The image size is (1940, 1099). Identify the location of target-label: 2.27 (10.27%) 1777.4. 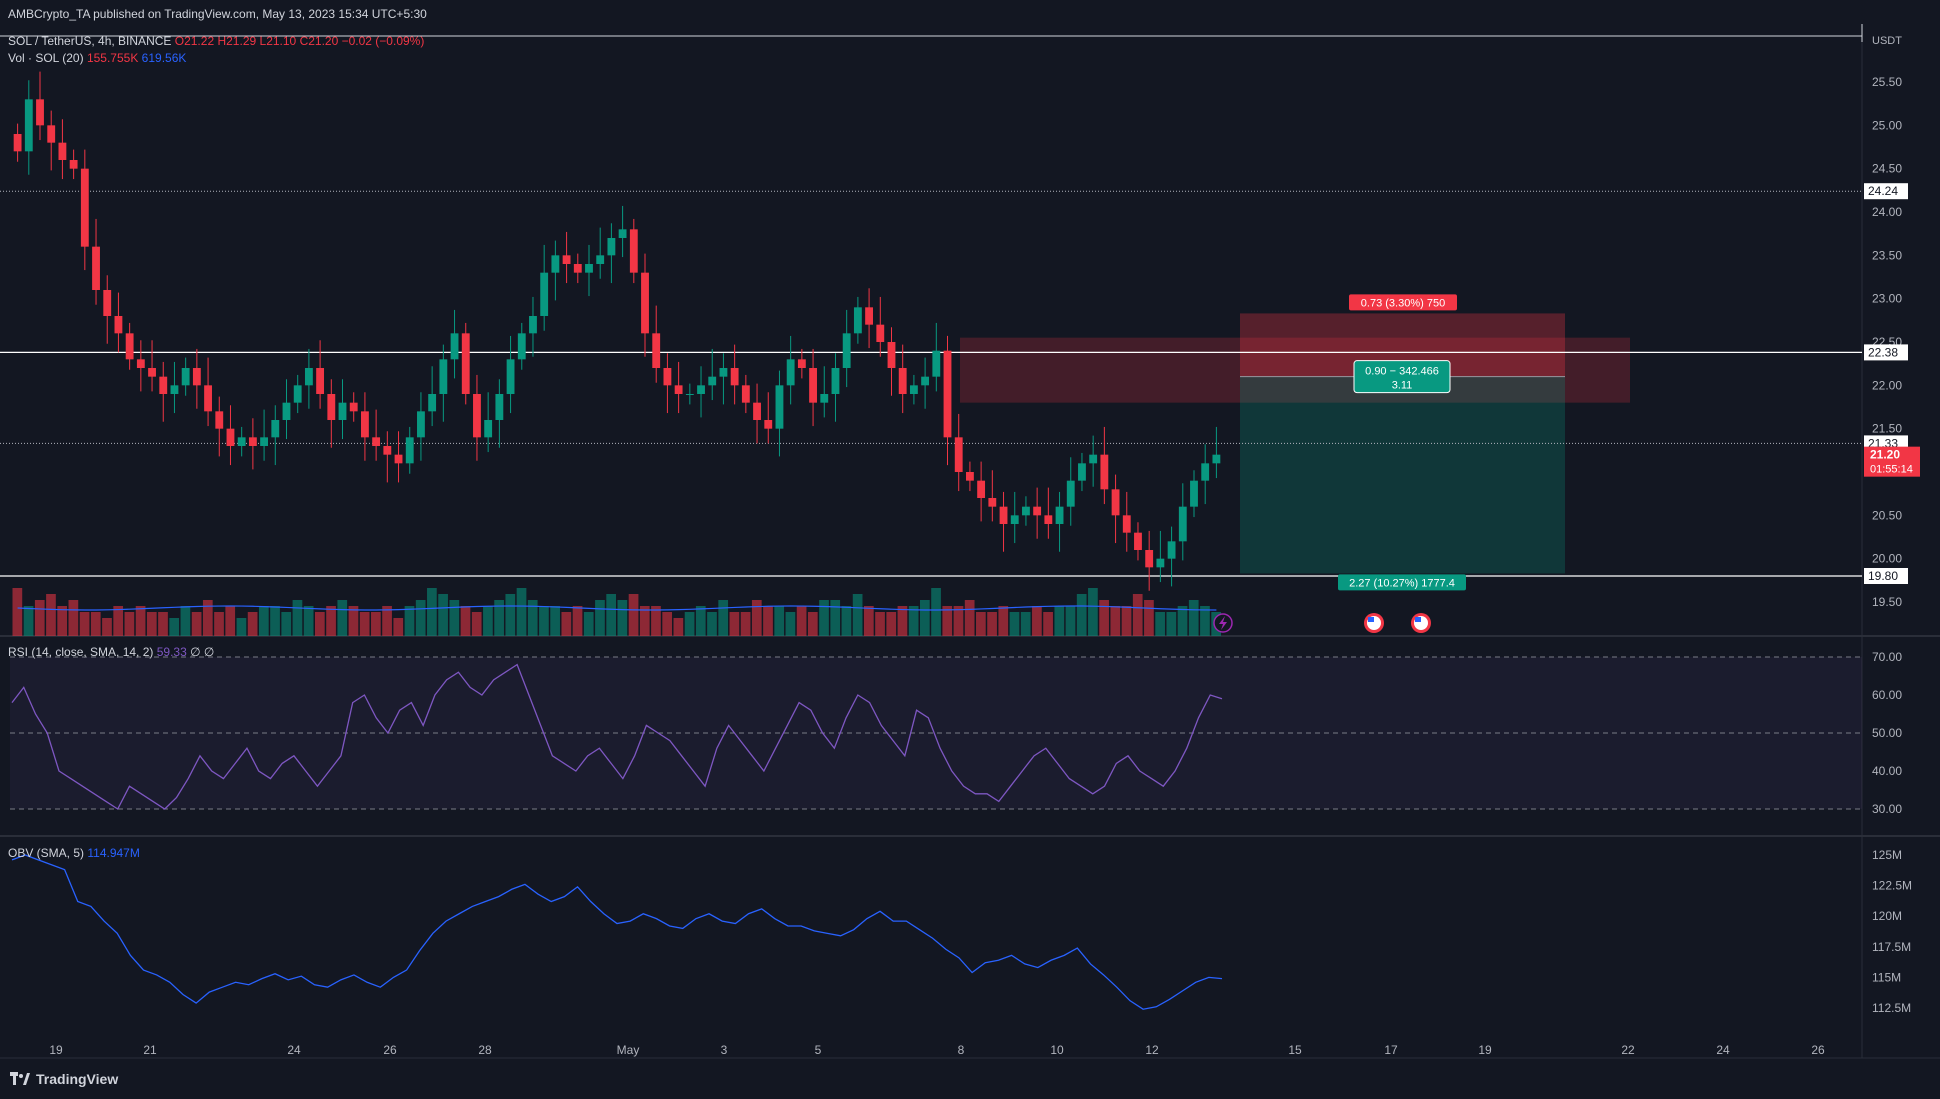
(1402, 583).